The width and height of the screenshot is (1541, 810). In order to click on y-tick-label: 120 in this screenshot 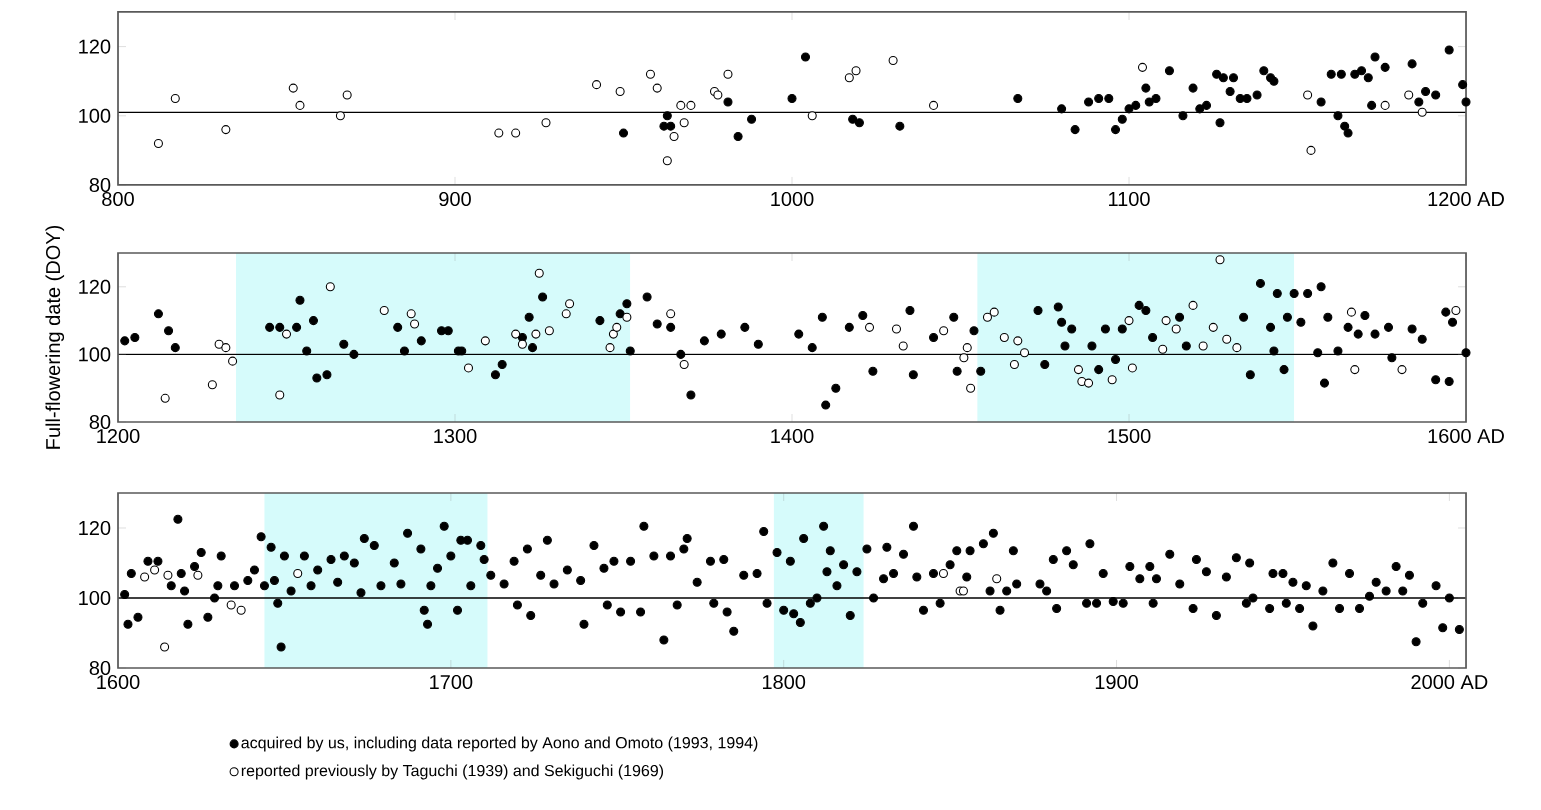, I will do `click(95, 286)`.